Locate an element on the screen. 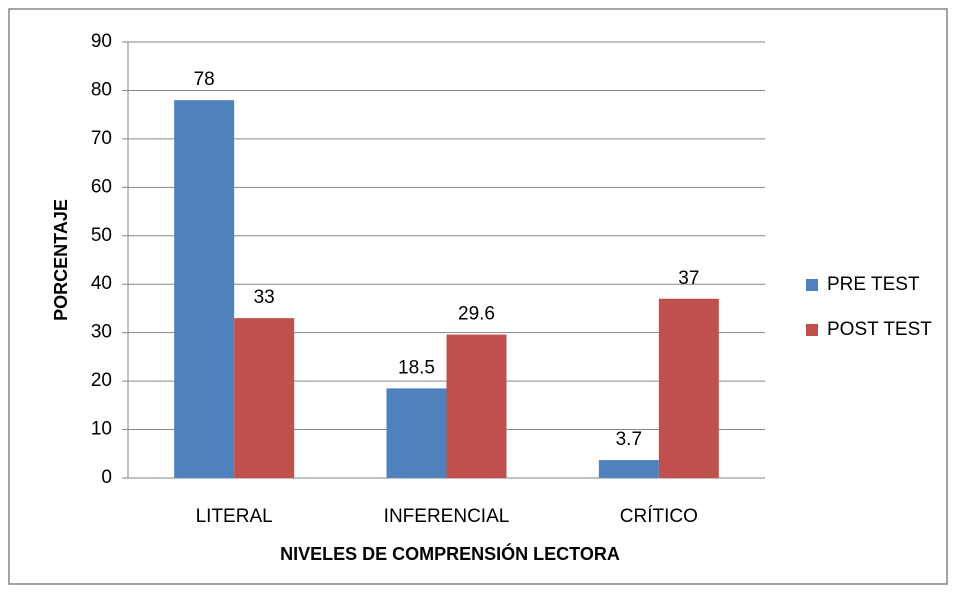 The image size is (955, 598). y-tick-label: 10 is located at coordinates (101, 429).